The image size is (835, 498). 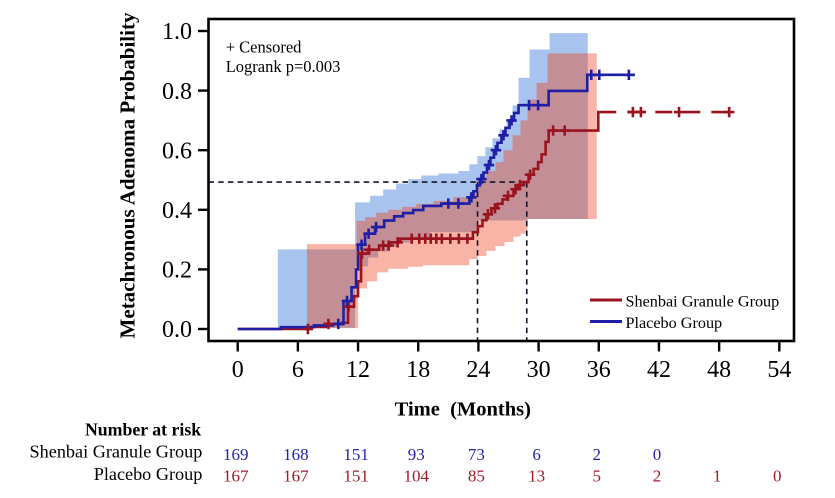 What do you see at coordinates (177, 330) in the screenshot?
I see `svg-text: 0.0` at bounding box center [177, 330].